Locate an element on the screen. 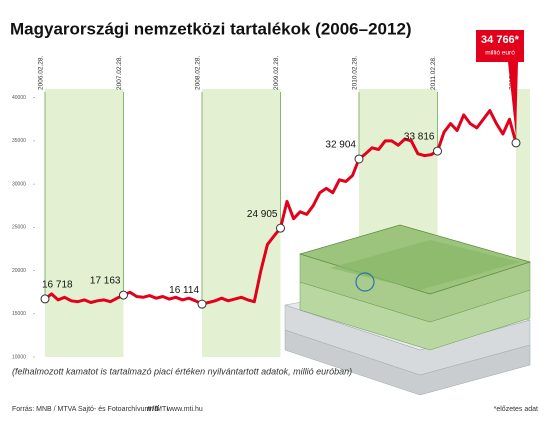 This screenshot has width=550, height=428. data-label: 16 114 is located at coordinates (184, 290).